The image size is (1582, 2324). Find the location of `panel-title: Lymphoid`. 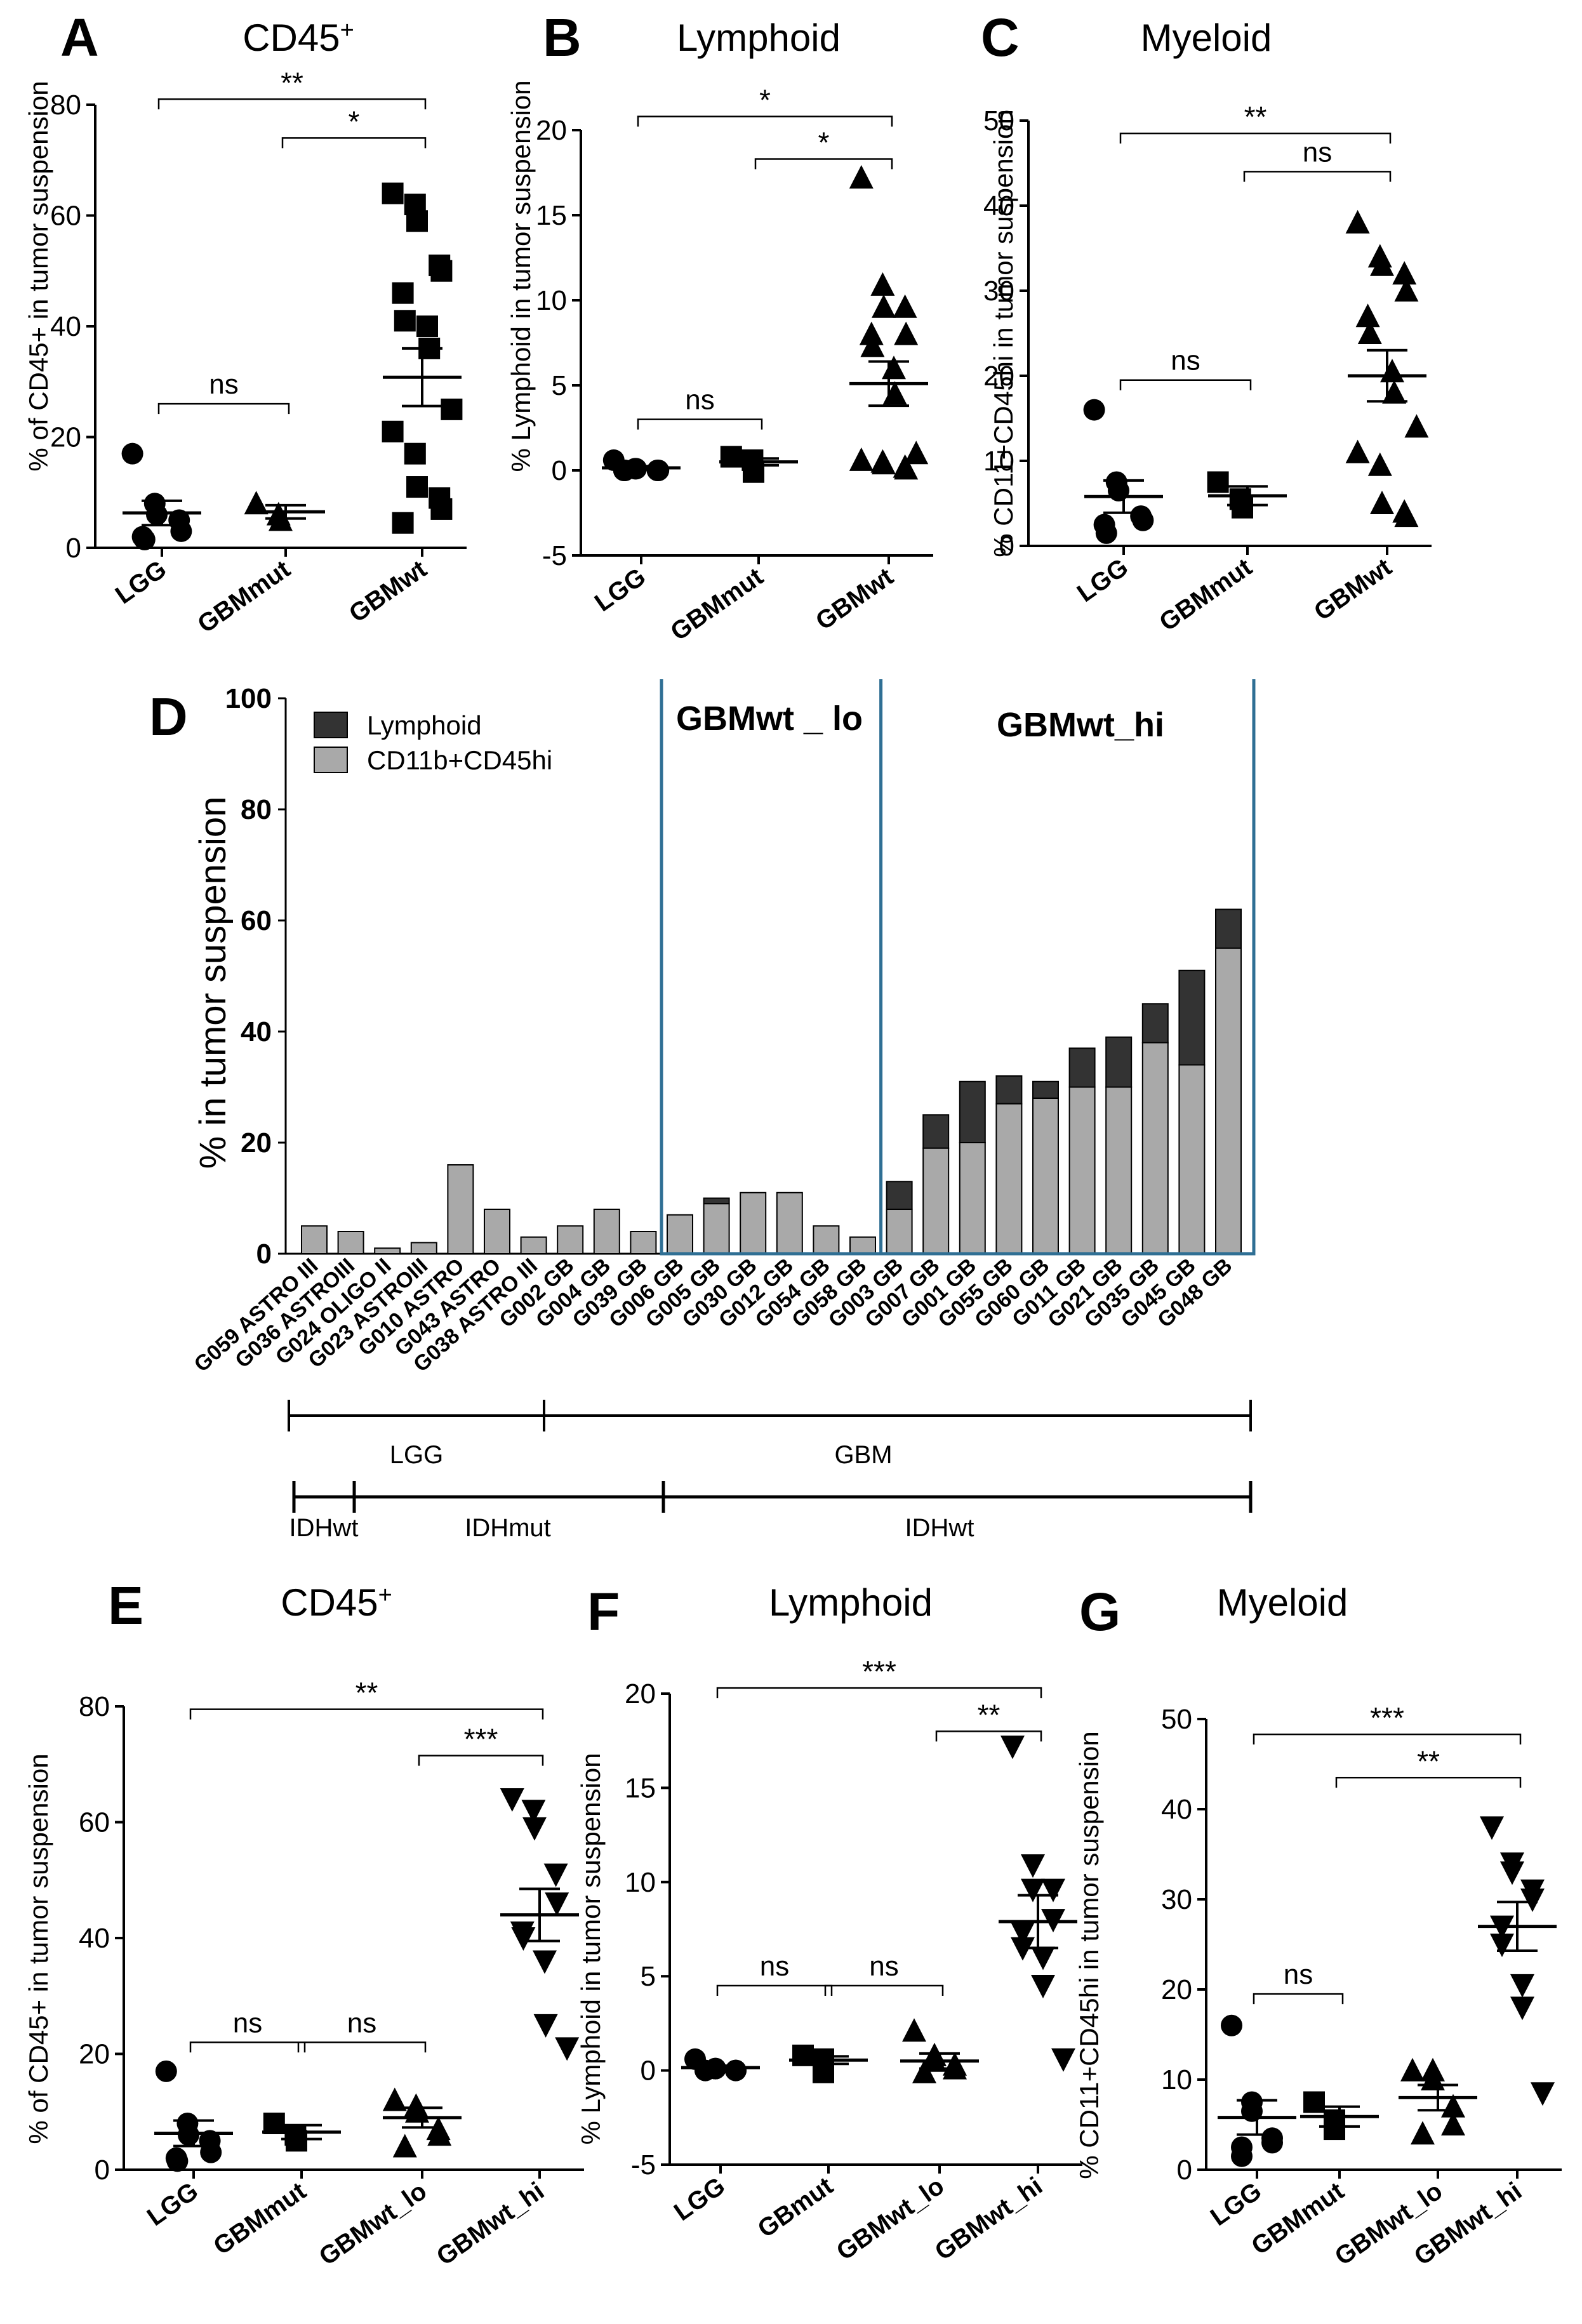

panel-title: Lymphoid is located at coordinates (851, 1602).